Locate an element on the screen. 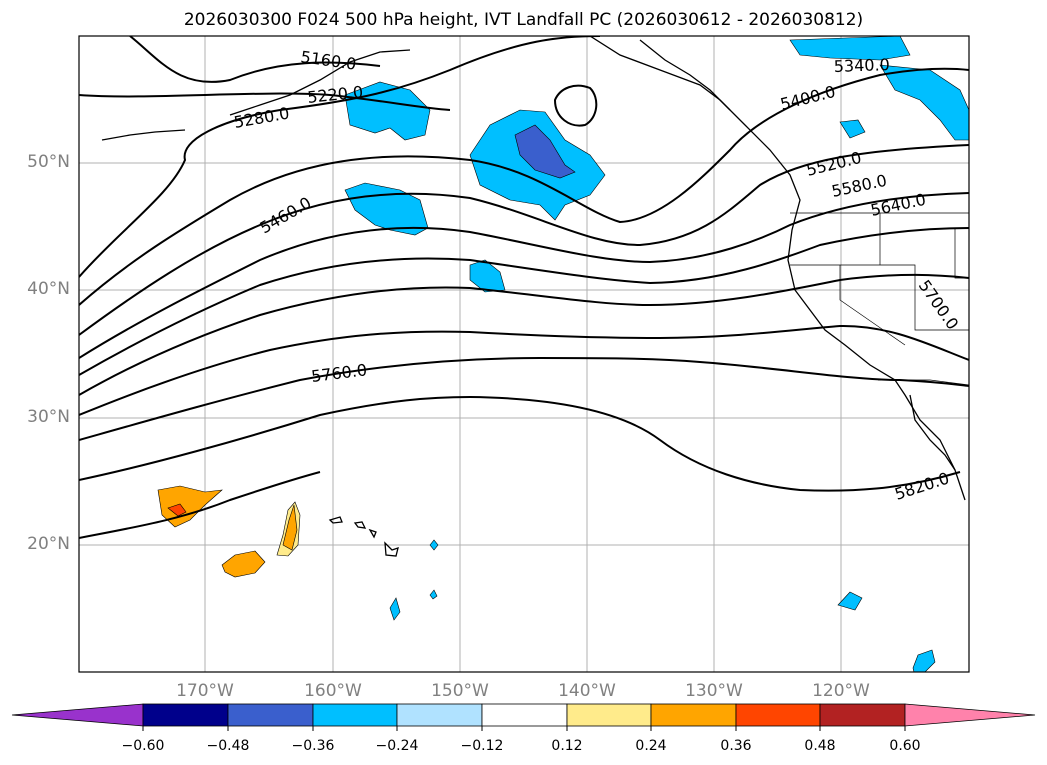  lat-label-50n: 50°N is located at coordinates (48, 162).